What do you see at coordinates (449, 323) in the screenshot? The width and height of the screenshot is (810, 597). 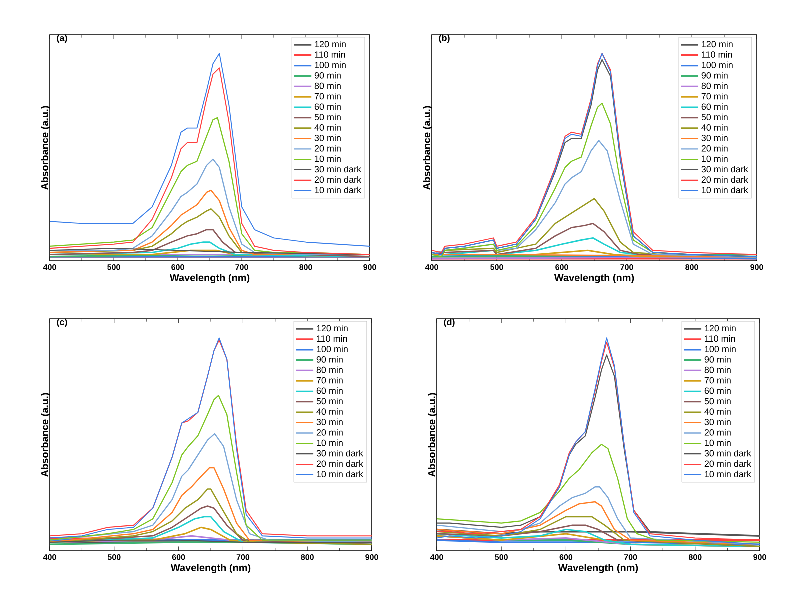 I see `chart-title: (d)` at bounding box center [449, 323].